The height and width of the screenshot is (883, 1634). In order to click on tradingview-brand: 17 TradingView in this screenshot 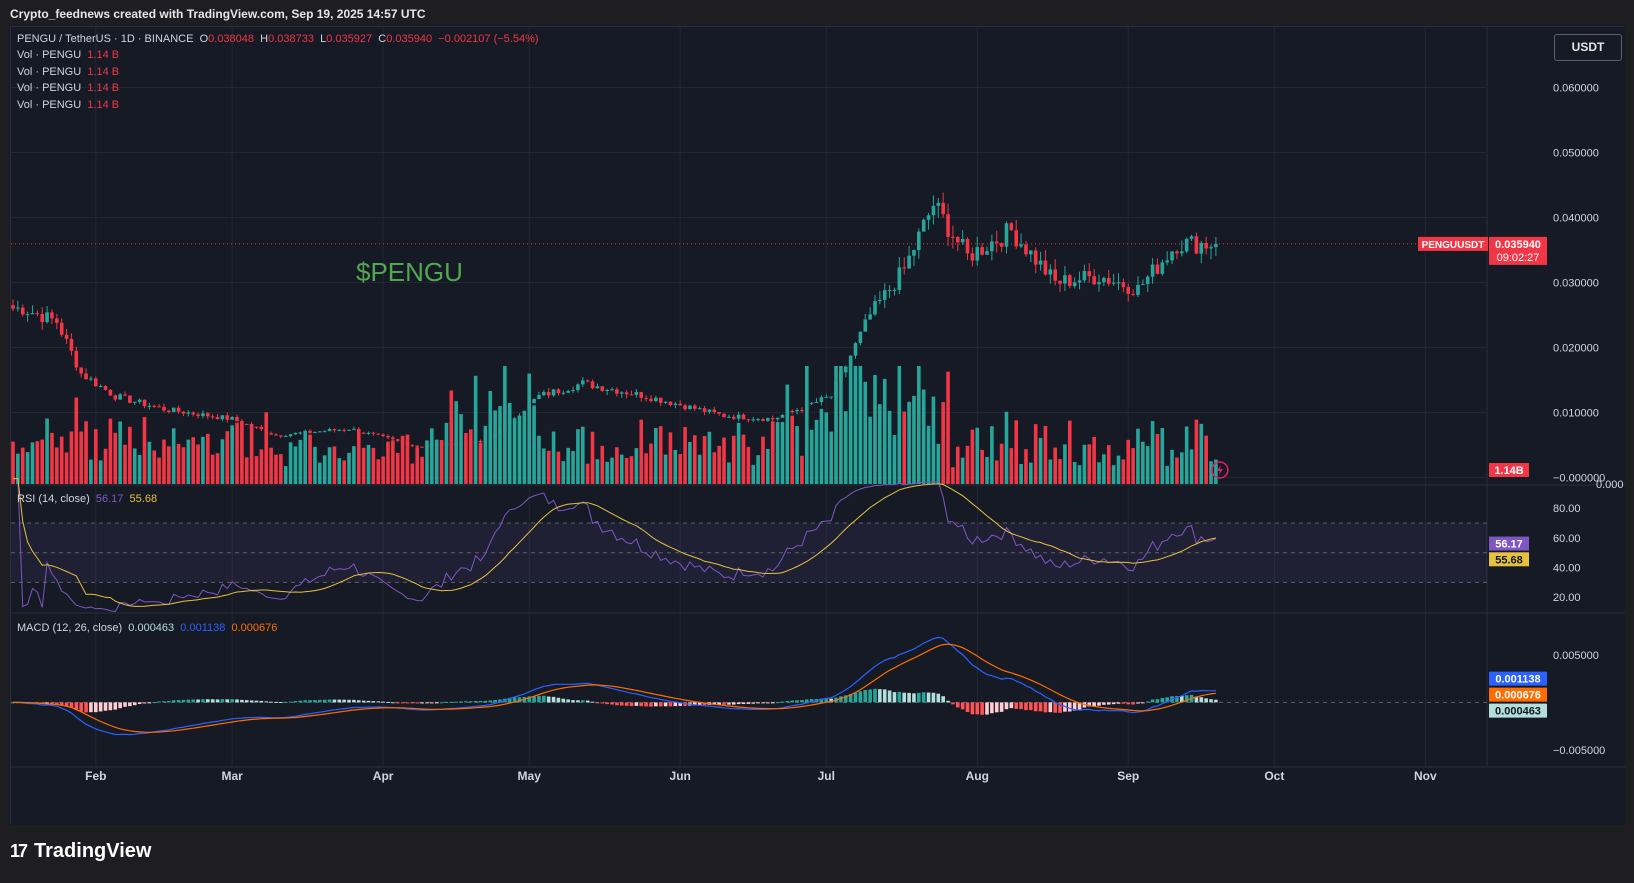, I will do `click(80, 851)`.